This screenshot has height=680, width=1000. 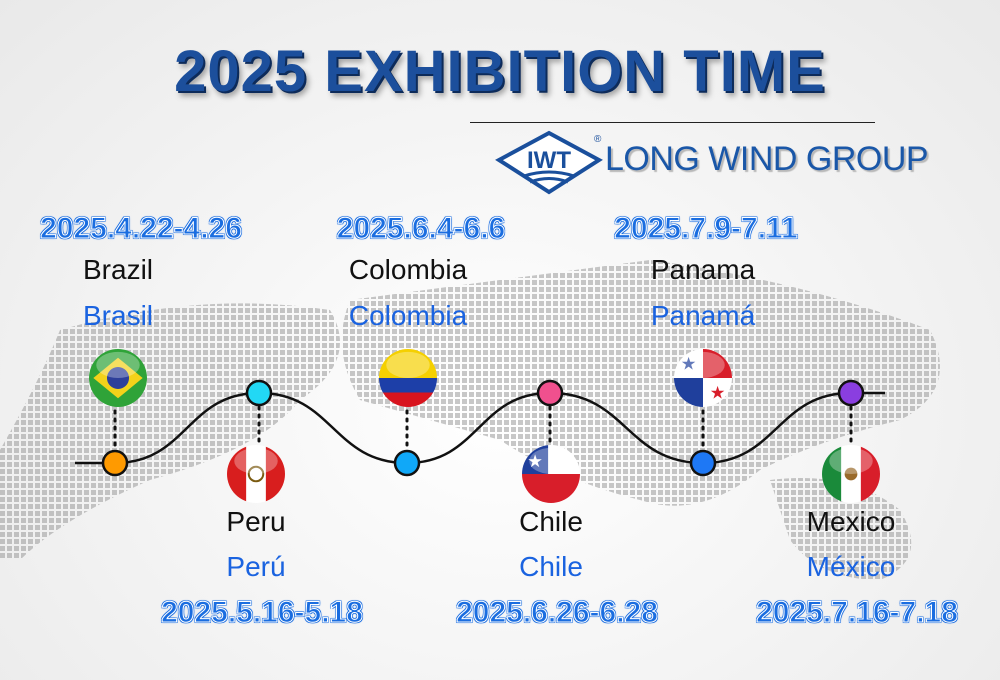 I want to click on country-name-english: Peru, so click(x=256, y=521).